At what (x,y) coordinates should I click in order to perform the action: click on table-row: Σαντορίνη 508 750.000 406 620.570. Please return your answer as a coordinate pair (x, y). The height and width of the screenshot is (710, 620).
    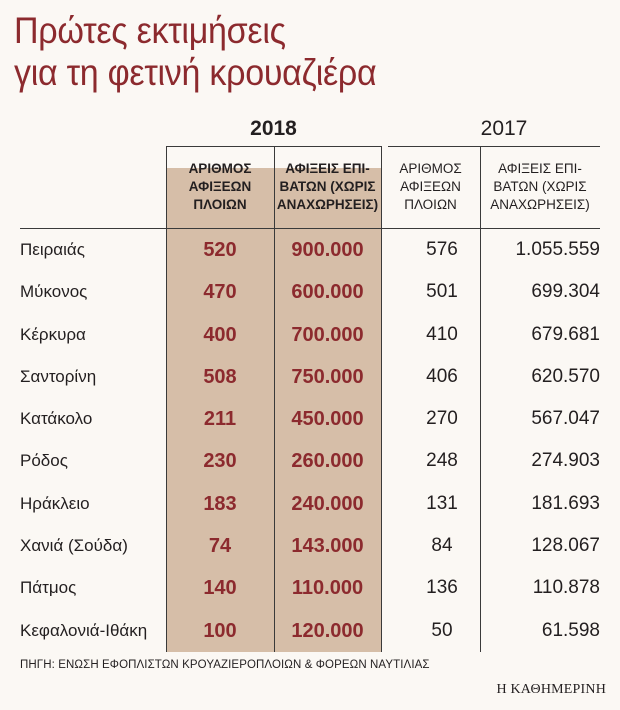
    Looking at the image, I should click on (310, 377).